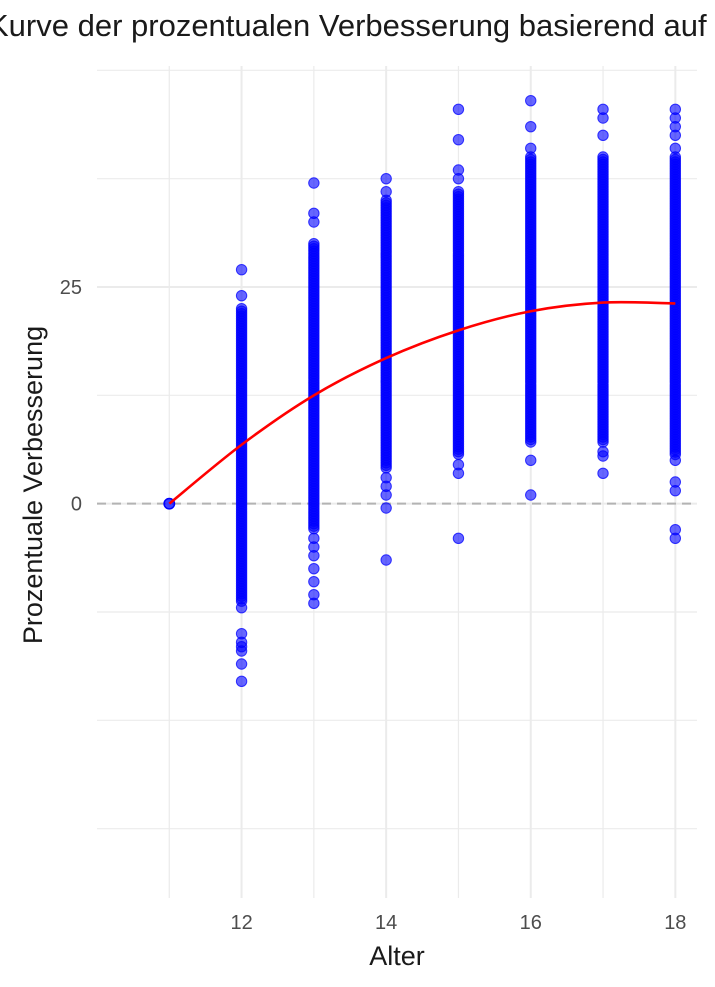  What do you see at coordinates (397, 956) in the screenshot?
I see `x-axis-title: Alter` at bounding box center [397, 956].